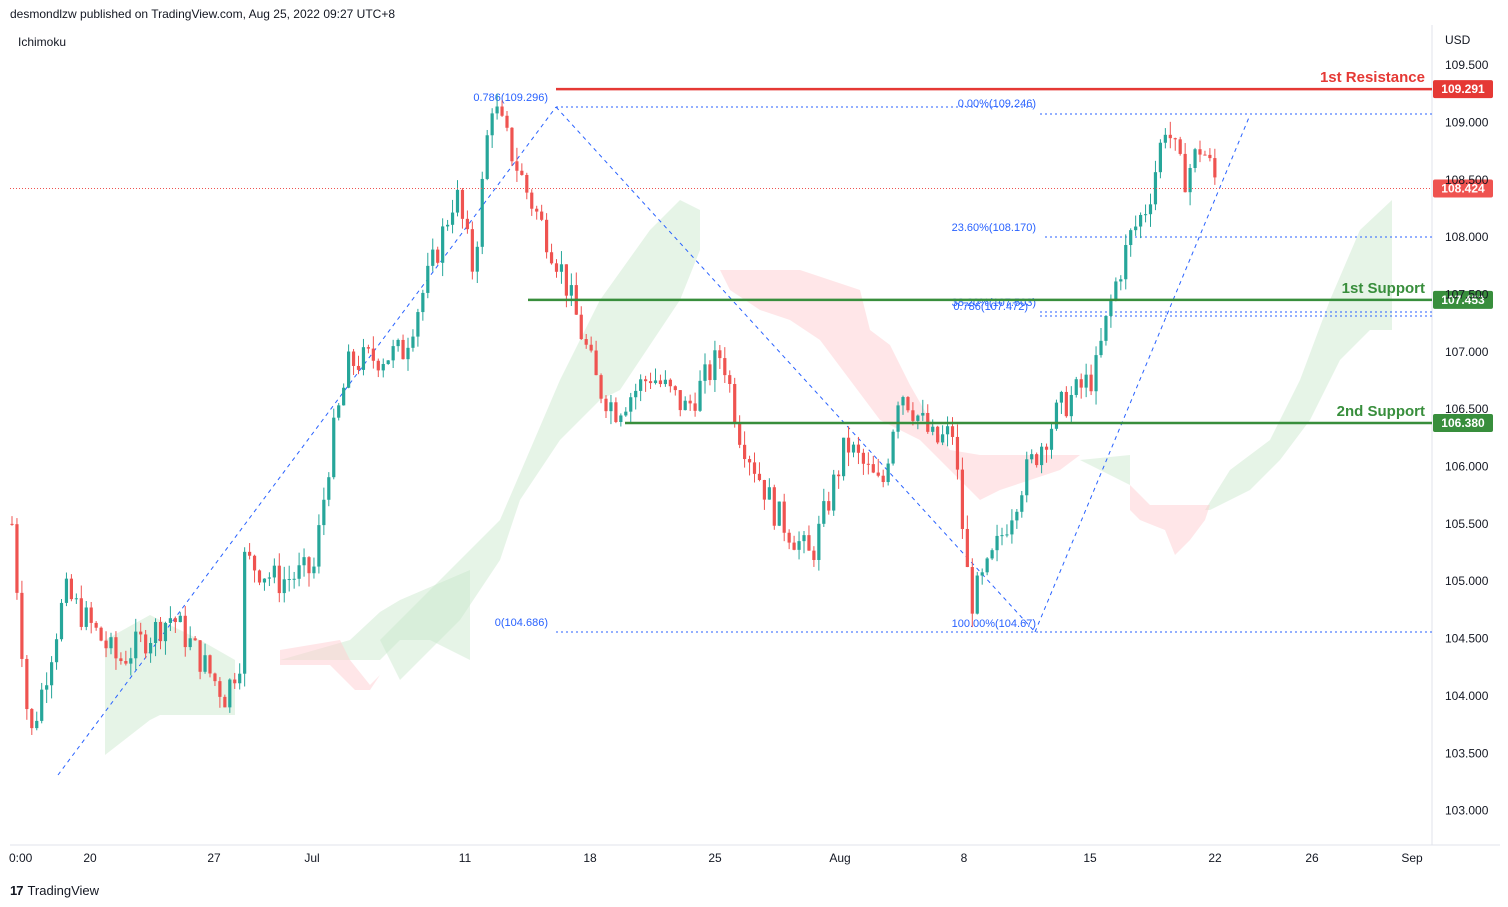  What do you see at coordinates (1463, 188) in the screenshot?
I see `last-price-tag` at bounding box center [1463, 188].